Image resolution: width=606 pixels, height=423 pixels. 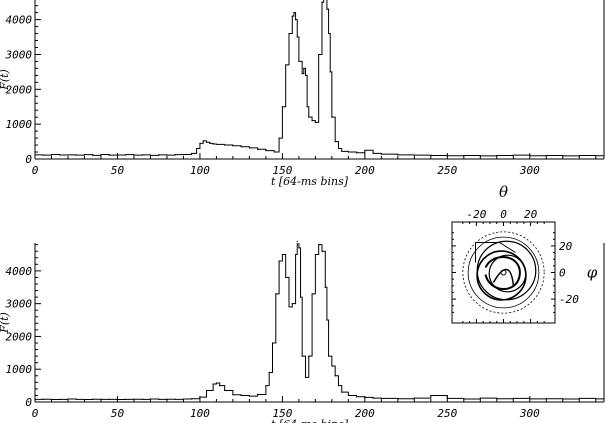 I want to click on inset-ring, so click(x=507, y=273).